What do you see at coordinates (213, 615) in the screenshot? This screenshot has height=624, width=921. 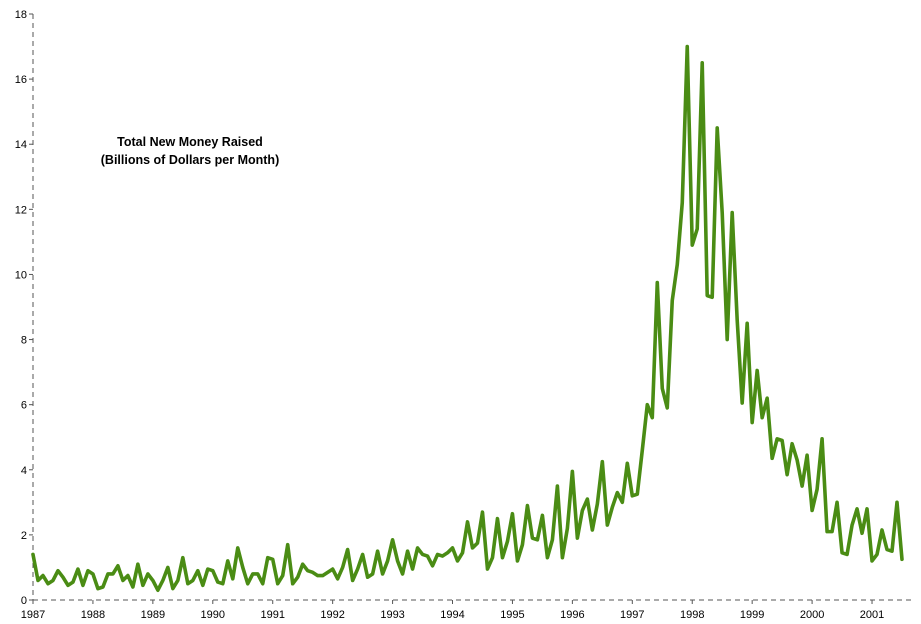 I see `x-tick-label: 1990` at bounding box center [213, 615].